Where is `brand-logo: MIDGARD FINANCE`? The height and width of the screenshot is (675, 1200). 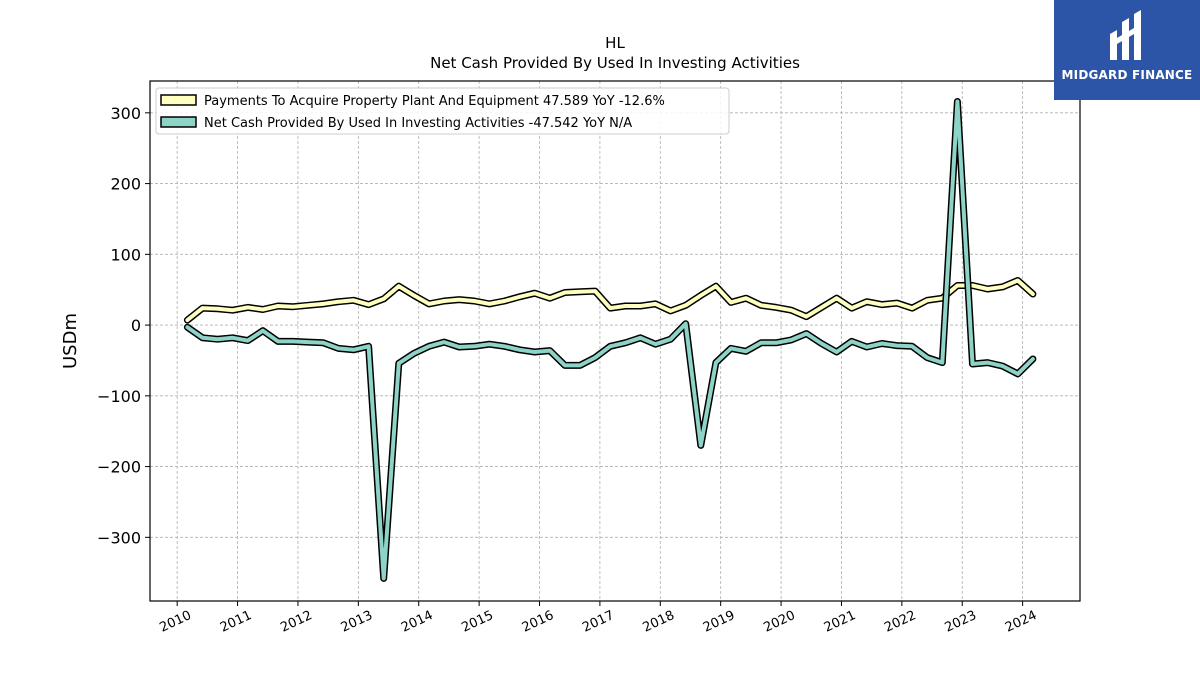 brand-logo: MIDGARD FINANCE is located at coordinates (1127, 50).